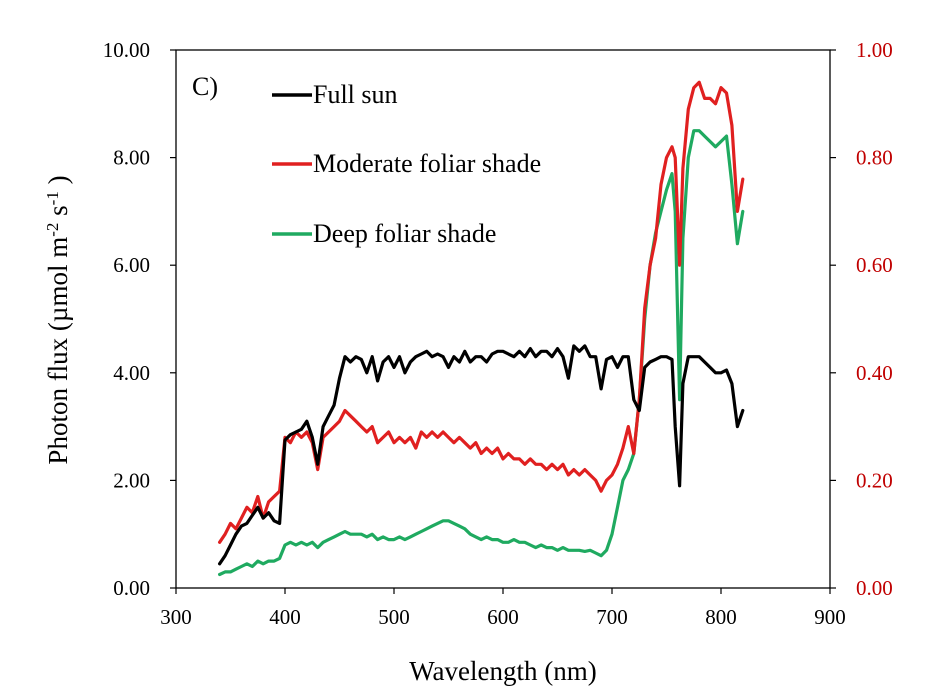  I want to click on legend-label-deep-foliar-shade: Deep foliar shade, so click(404, 233).